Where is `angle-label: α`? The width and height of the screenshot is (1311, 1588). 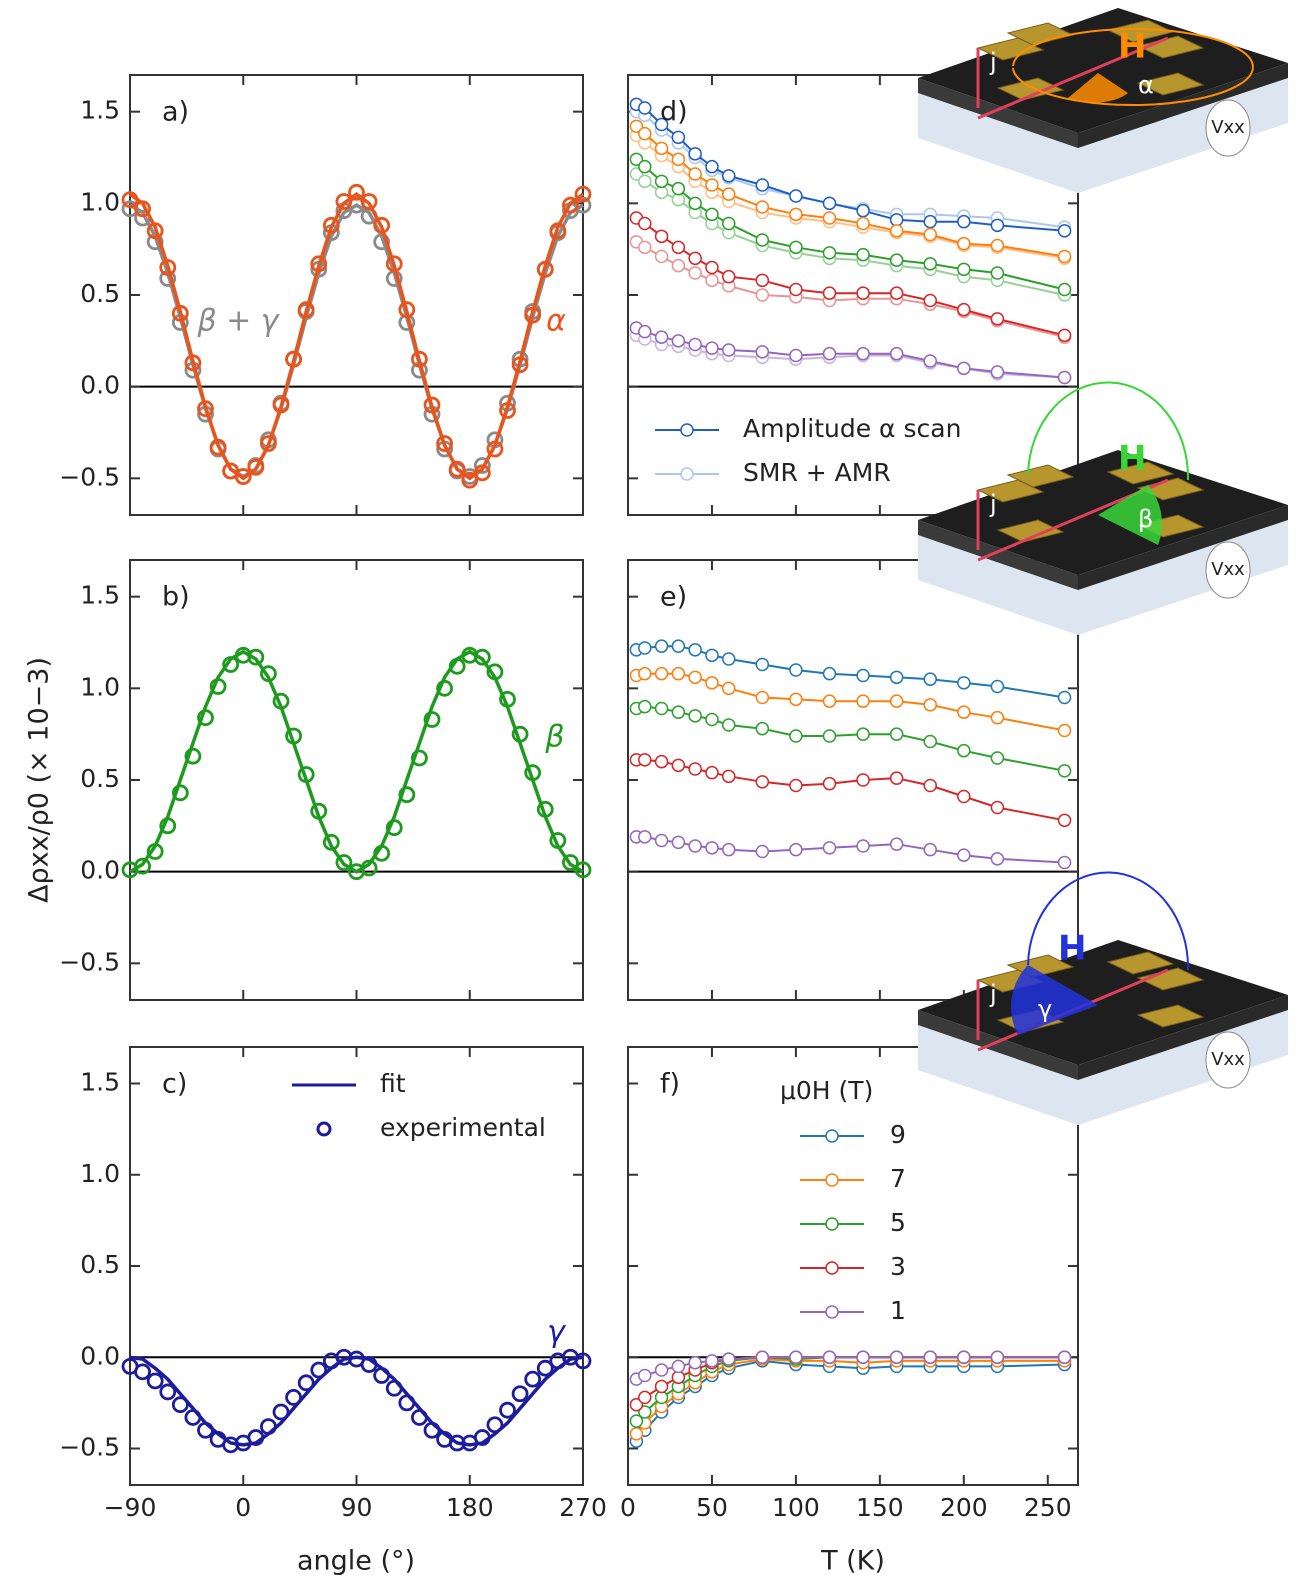
angle-label: α is located at coordinates (1146, 85).